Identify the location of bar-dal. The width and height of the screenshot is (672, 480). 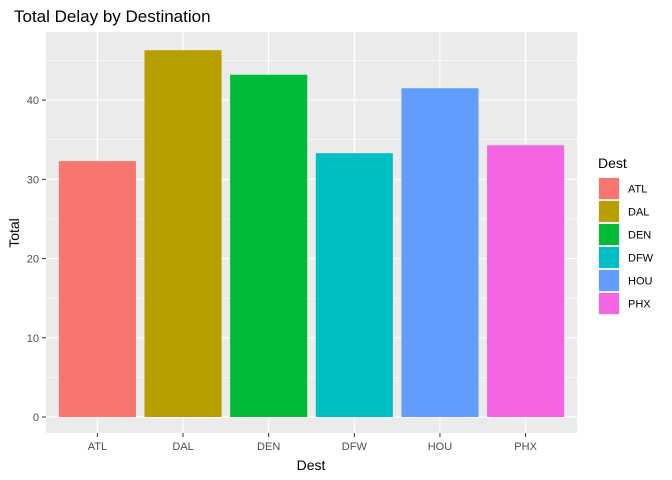
(183, 234).